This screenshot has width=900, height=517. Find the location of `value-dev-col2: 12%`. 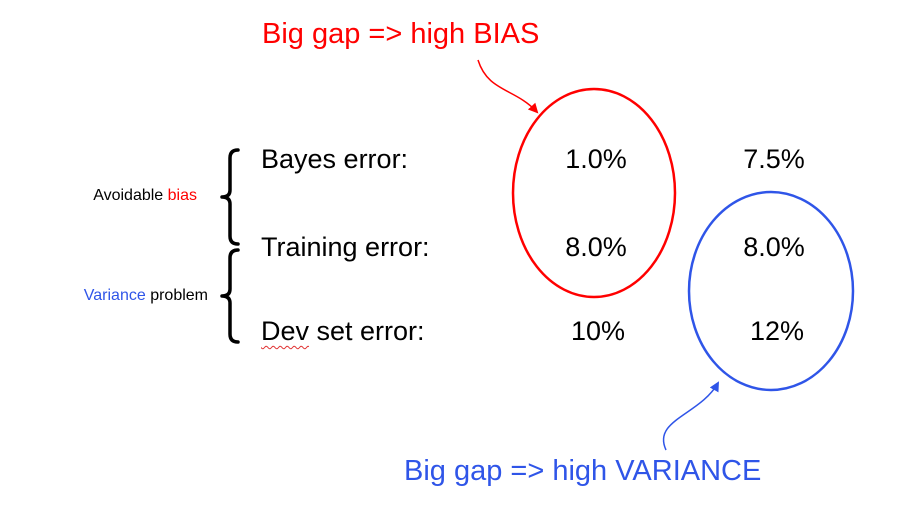

value-dev-col2: 12% is located at coordinates (777, 331).